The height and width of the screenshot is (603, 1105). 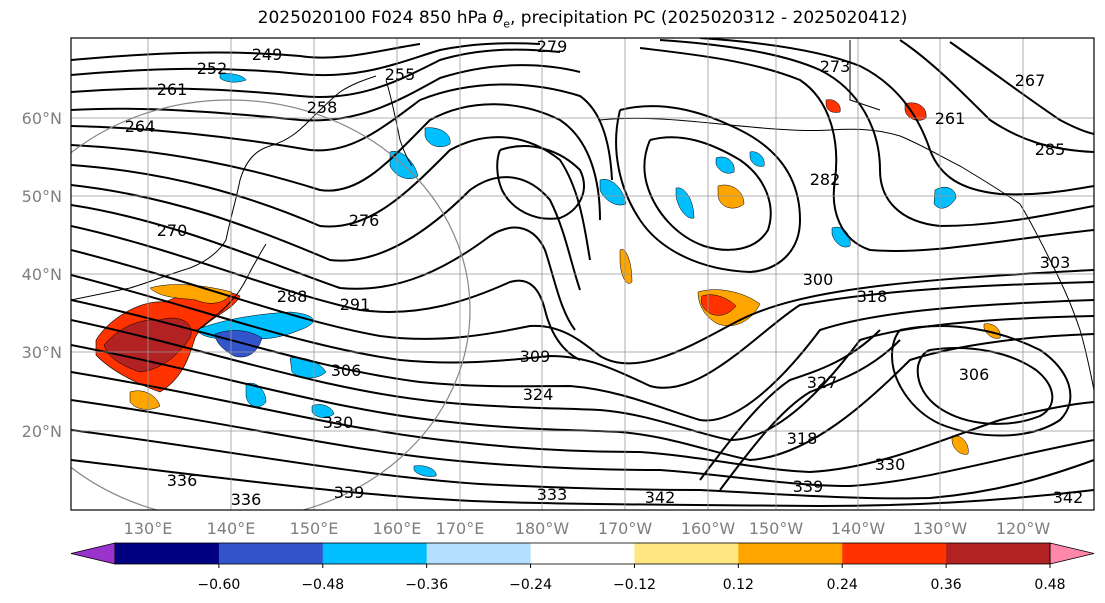 What do you see at coordinates (858, 528) in the screenshot?
I see `lon-tick-label: 140°W` at bounding box center [858, 528].